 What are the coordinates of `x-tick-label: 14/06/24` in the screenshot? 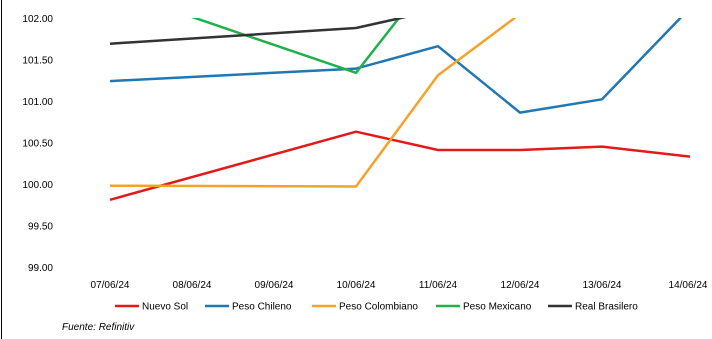 It's located at (688, 285).